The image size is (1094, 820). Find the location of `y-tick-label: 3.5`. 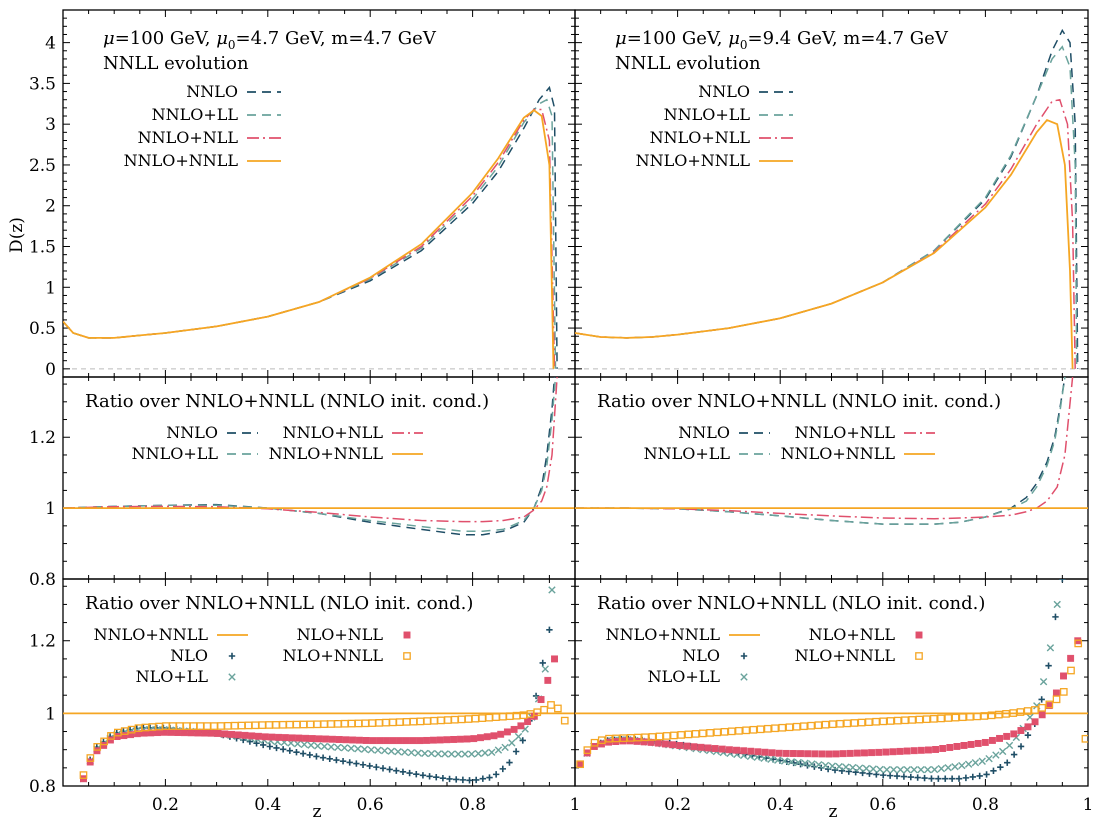

y-tick-label: 3.5 is located at coordinates (42, 84).